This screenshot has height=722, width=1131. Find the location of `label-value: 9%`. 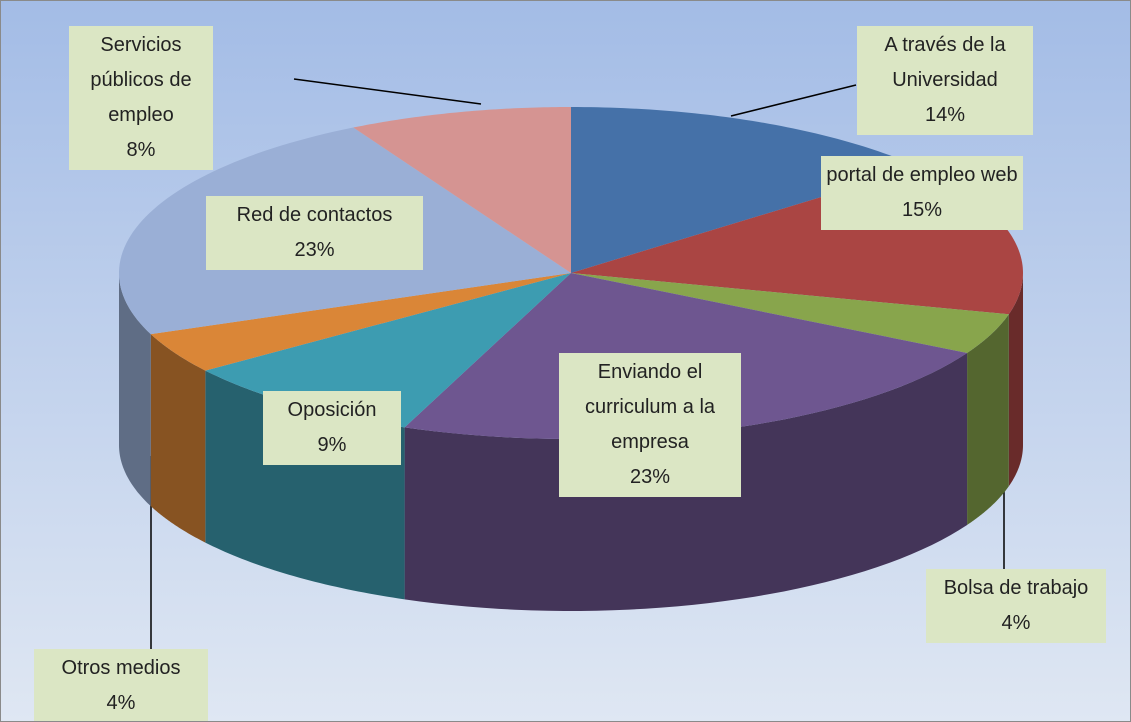

label-value: 9% is located at coordinates (332, 445).